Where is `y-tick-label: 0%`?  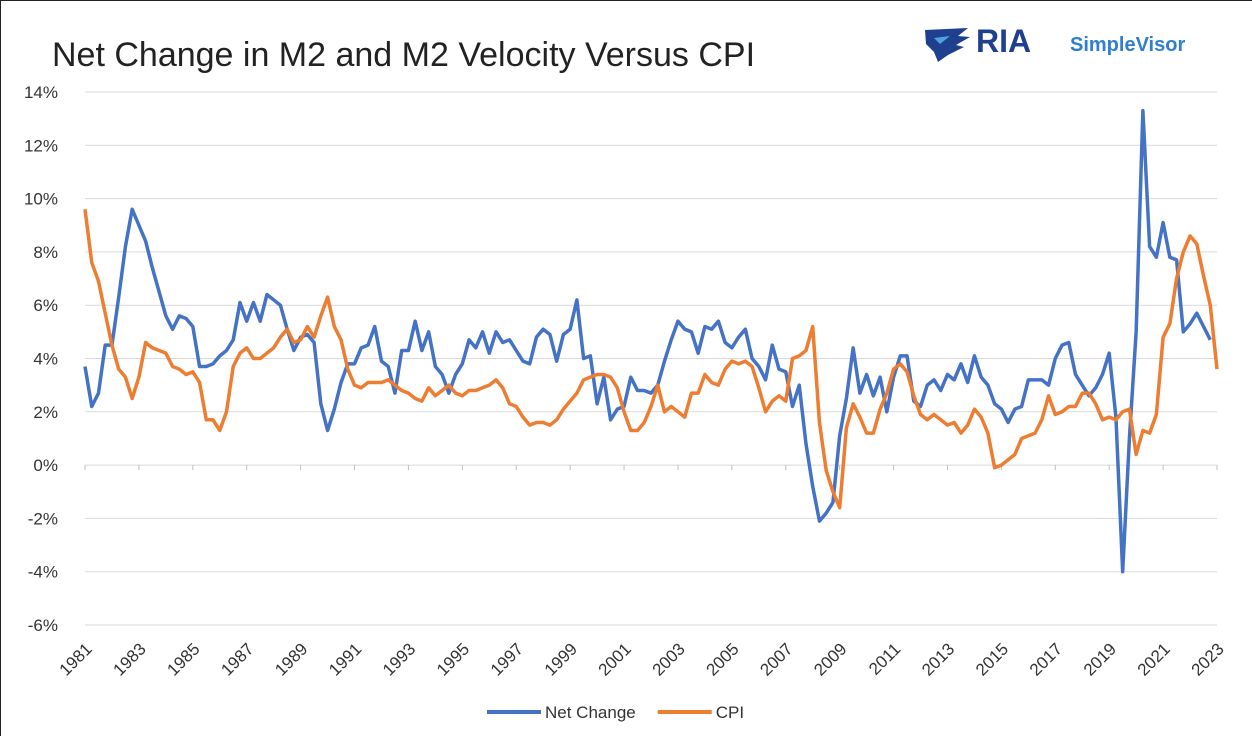 y-tick-label: 0% is located at coordinates (45, 465).